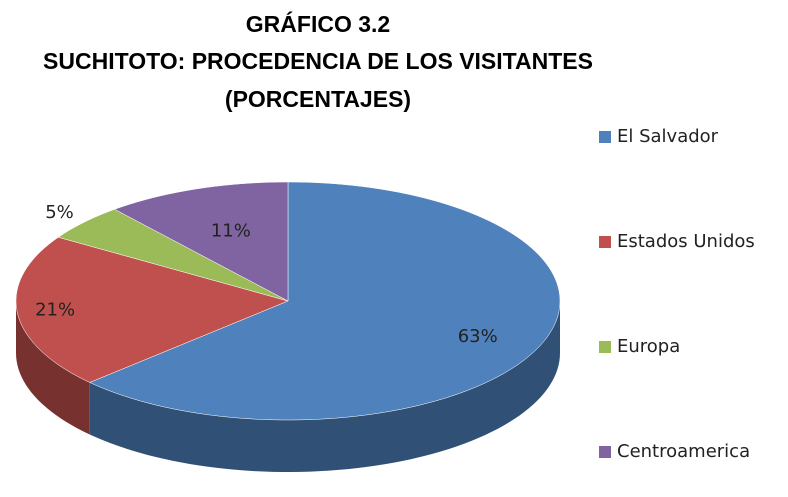 This screenshot has height=497, width=788. I want to click on data-label: 63%, so click(478, 336).